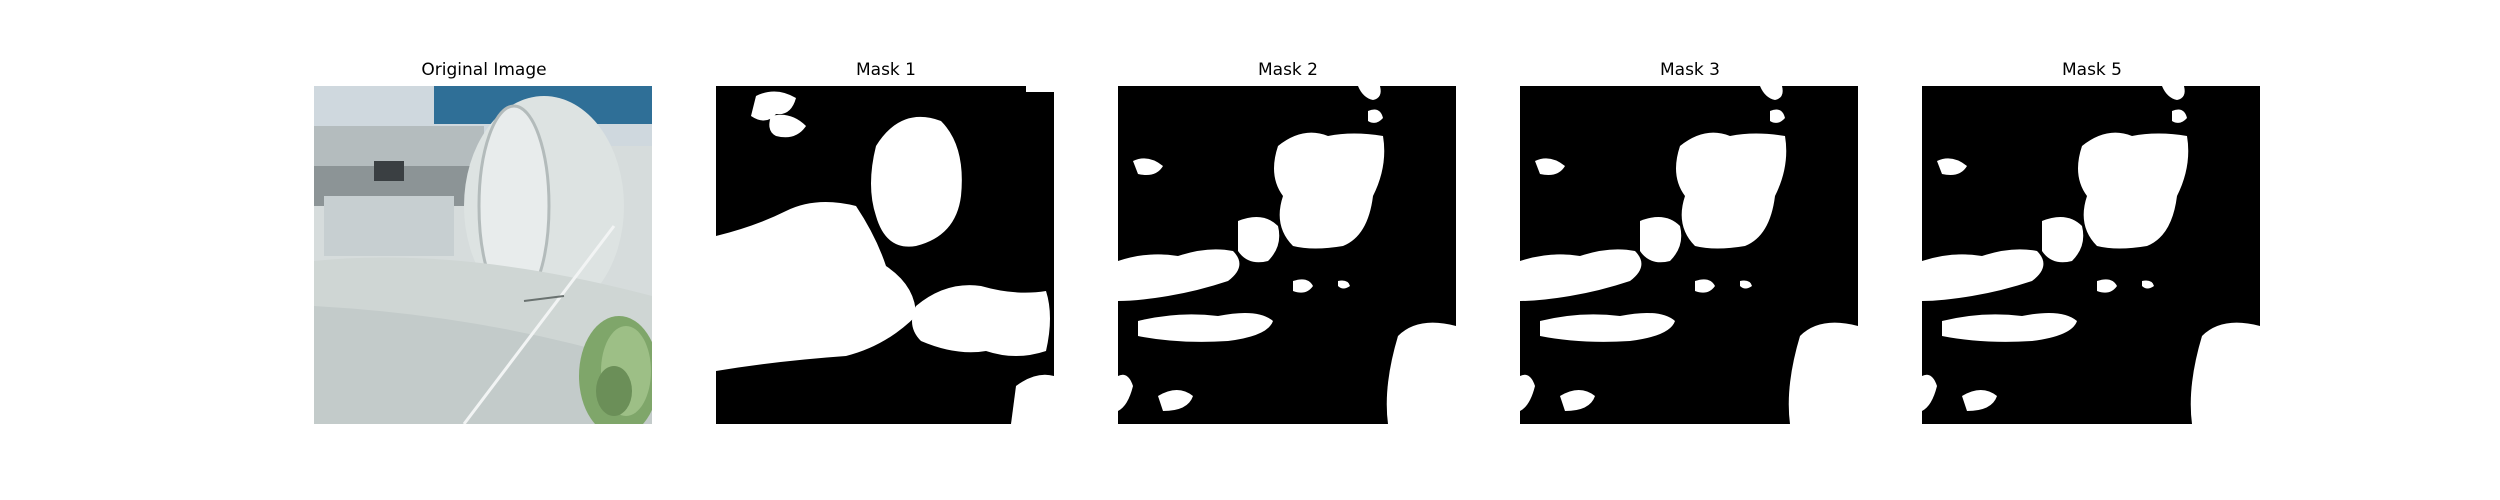 The image size is (2500, 500). Describe the element at coordinates (483, 255) in the screenshot. I see `original-image` at that location.